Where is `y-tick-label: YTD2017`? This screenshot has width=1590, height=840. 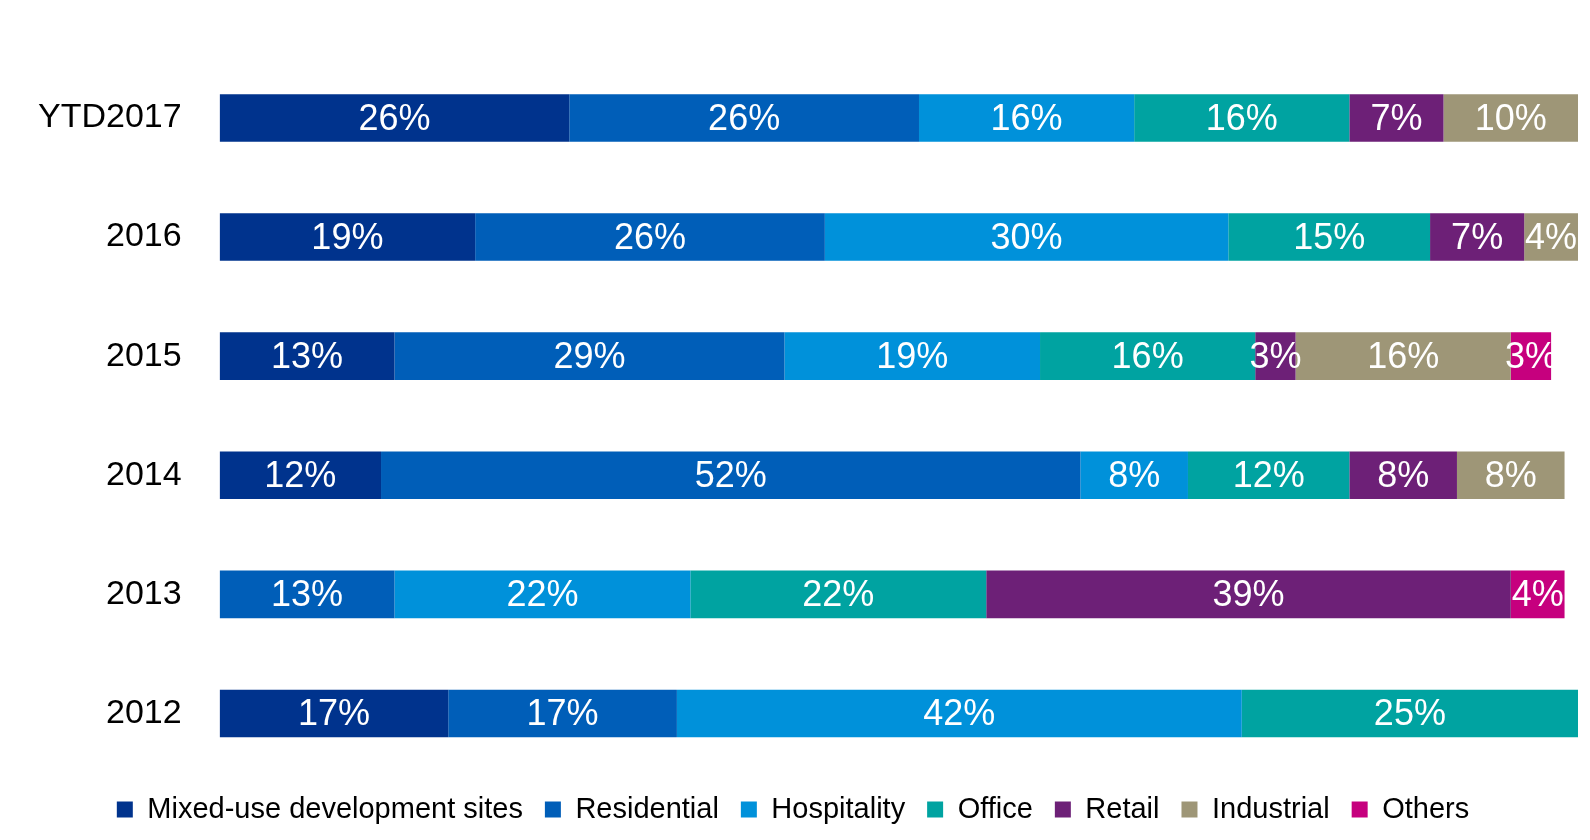
y-tick-label: YTD2017 is located at coordinates (110, 115).